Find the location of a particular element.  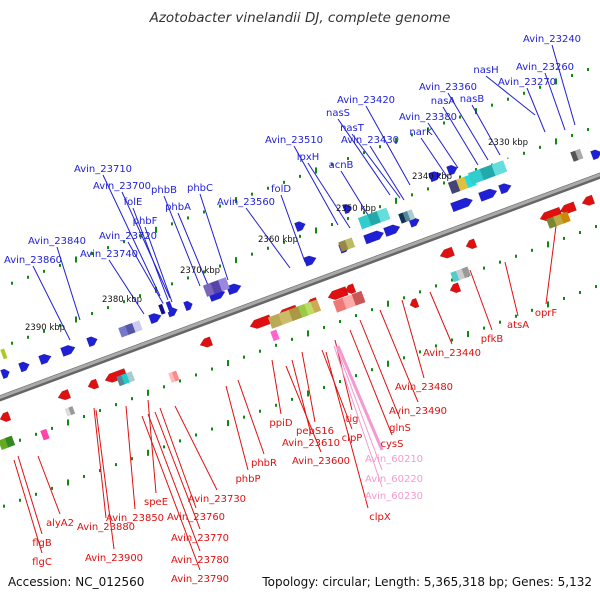

reverse-gene-label: flgB is located at coordinates (42, 543).